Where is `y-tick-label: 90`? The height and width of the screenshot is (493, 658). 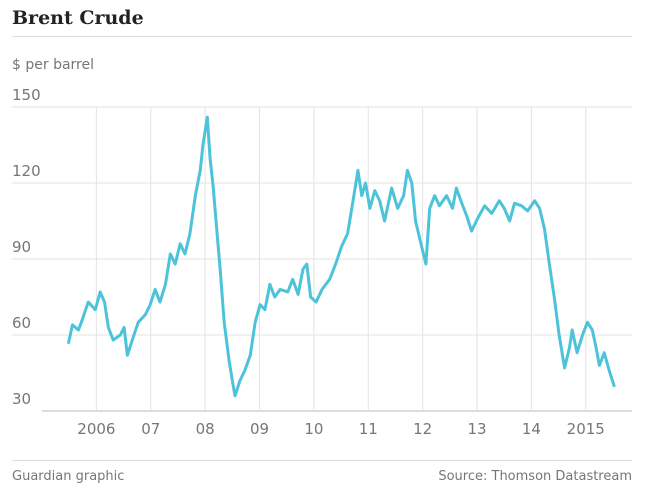 y-tick-label: 90 is located at coordinates (21, 247).